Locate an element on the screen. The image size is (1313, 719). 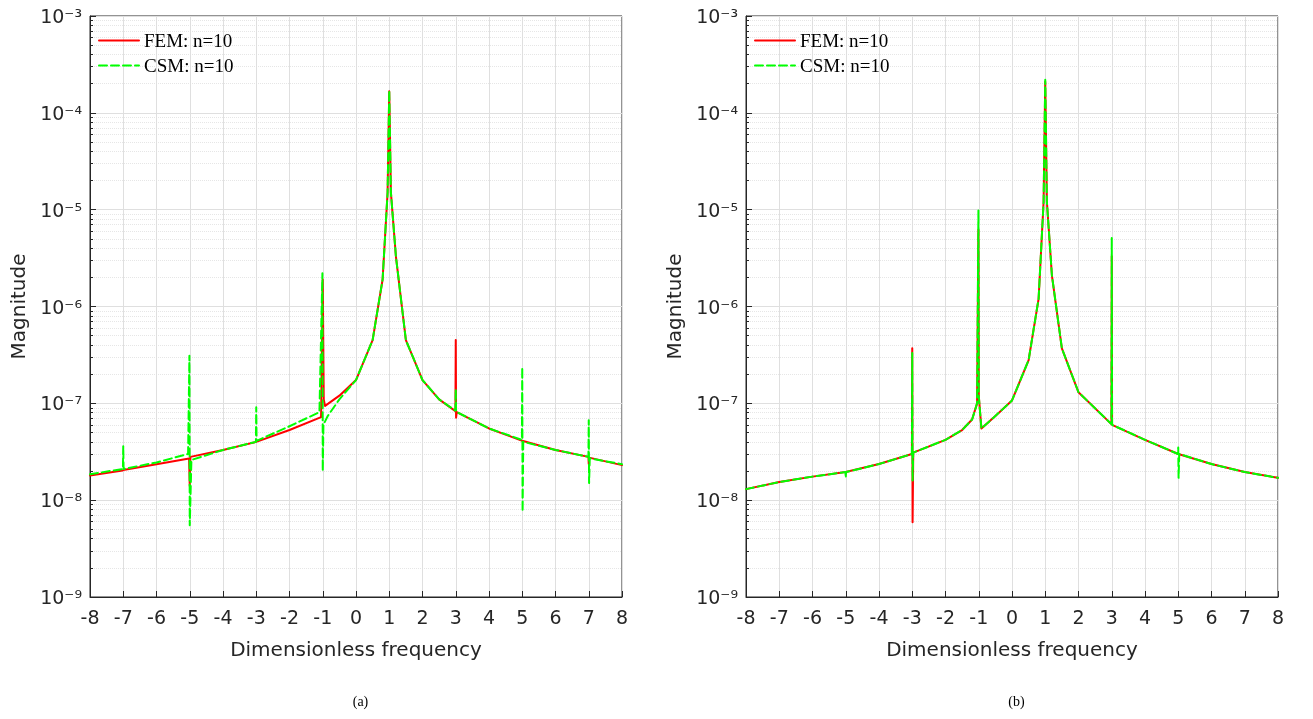
text: (b) is located at coordinates (1016, 701).